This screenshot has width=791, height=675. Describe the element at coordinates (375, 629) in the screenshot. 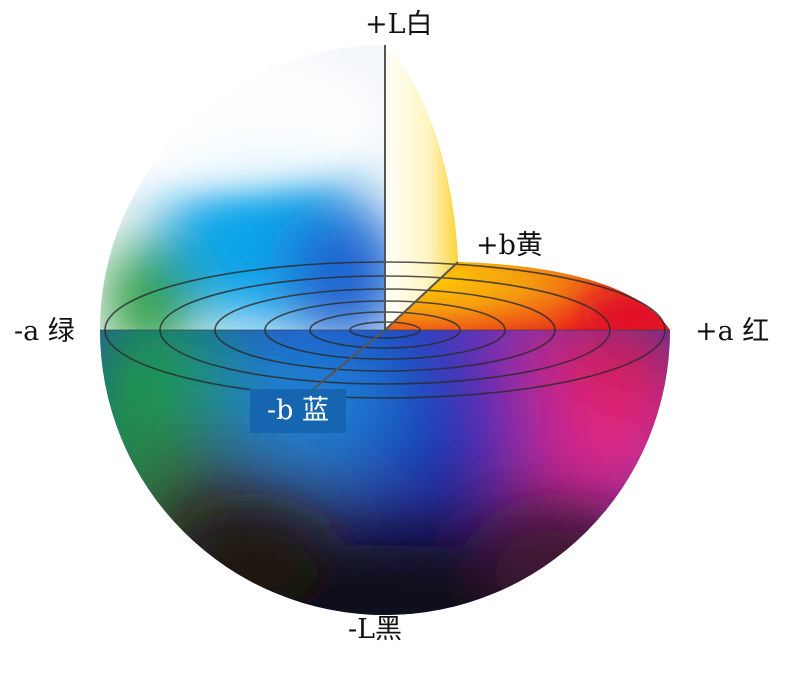

I see `minus-l-black-label: -L黑` at that location.